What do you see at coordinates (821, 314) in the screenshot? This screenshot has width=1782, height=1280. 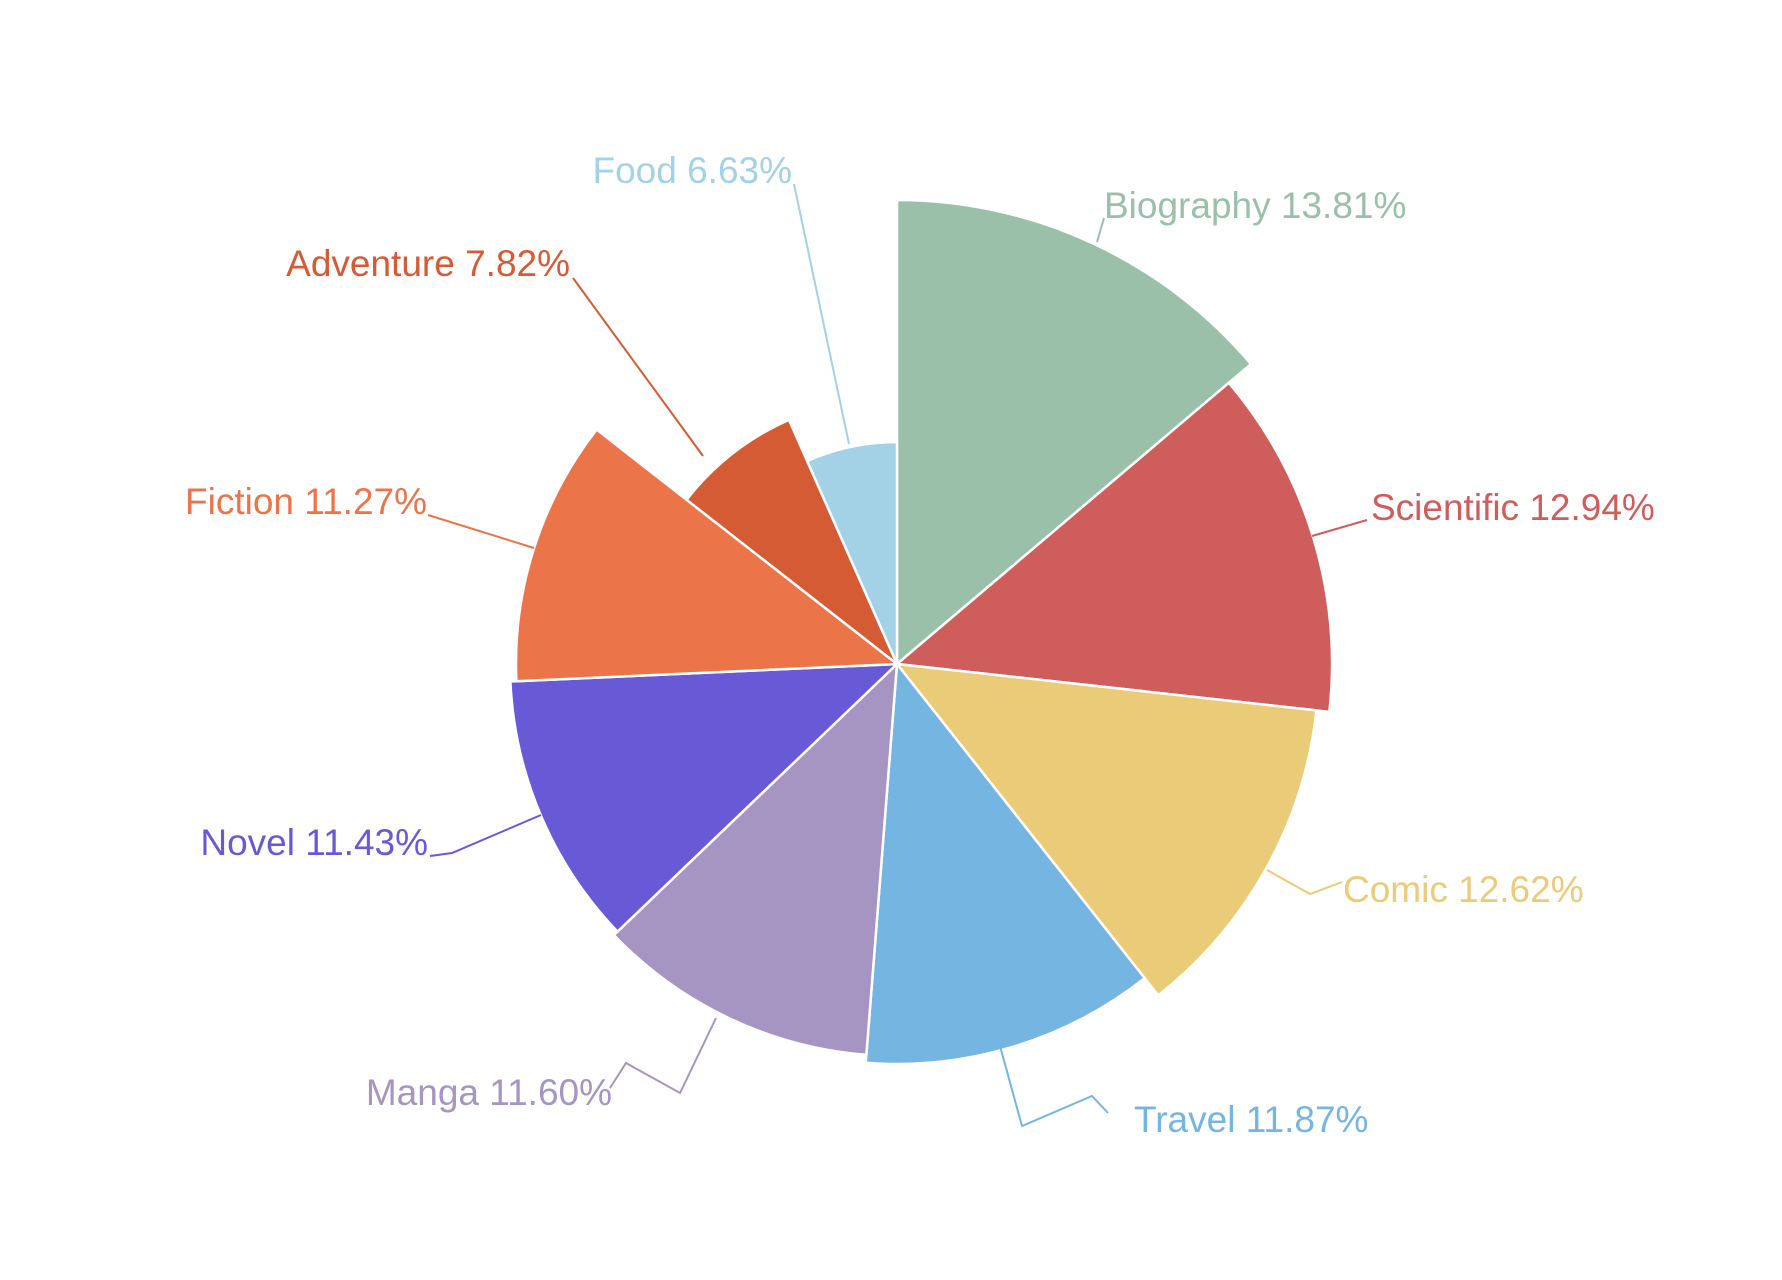 I see `leader-line-food` at bounding box center [821, 314].